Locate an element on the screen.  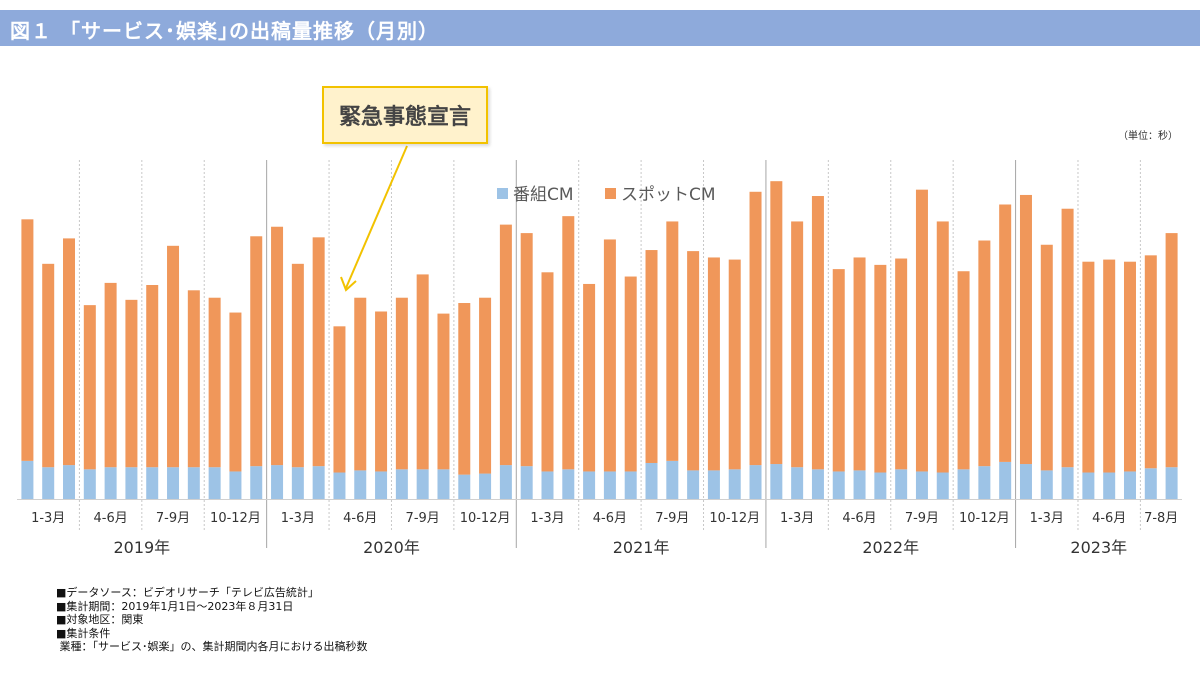
year-label: 2021年 is located at coordinates (641, 547).